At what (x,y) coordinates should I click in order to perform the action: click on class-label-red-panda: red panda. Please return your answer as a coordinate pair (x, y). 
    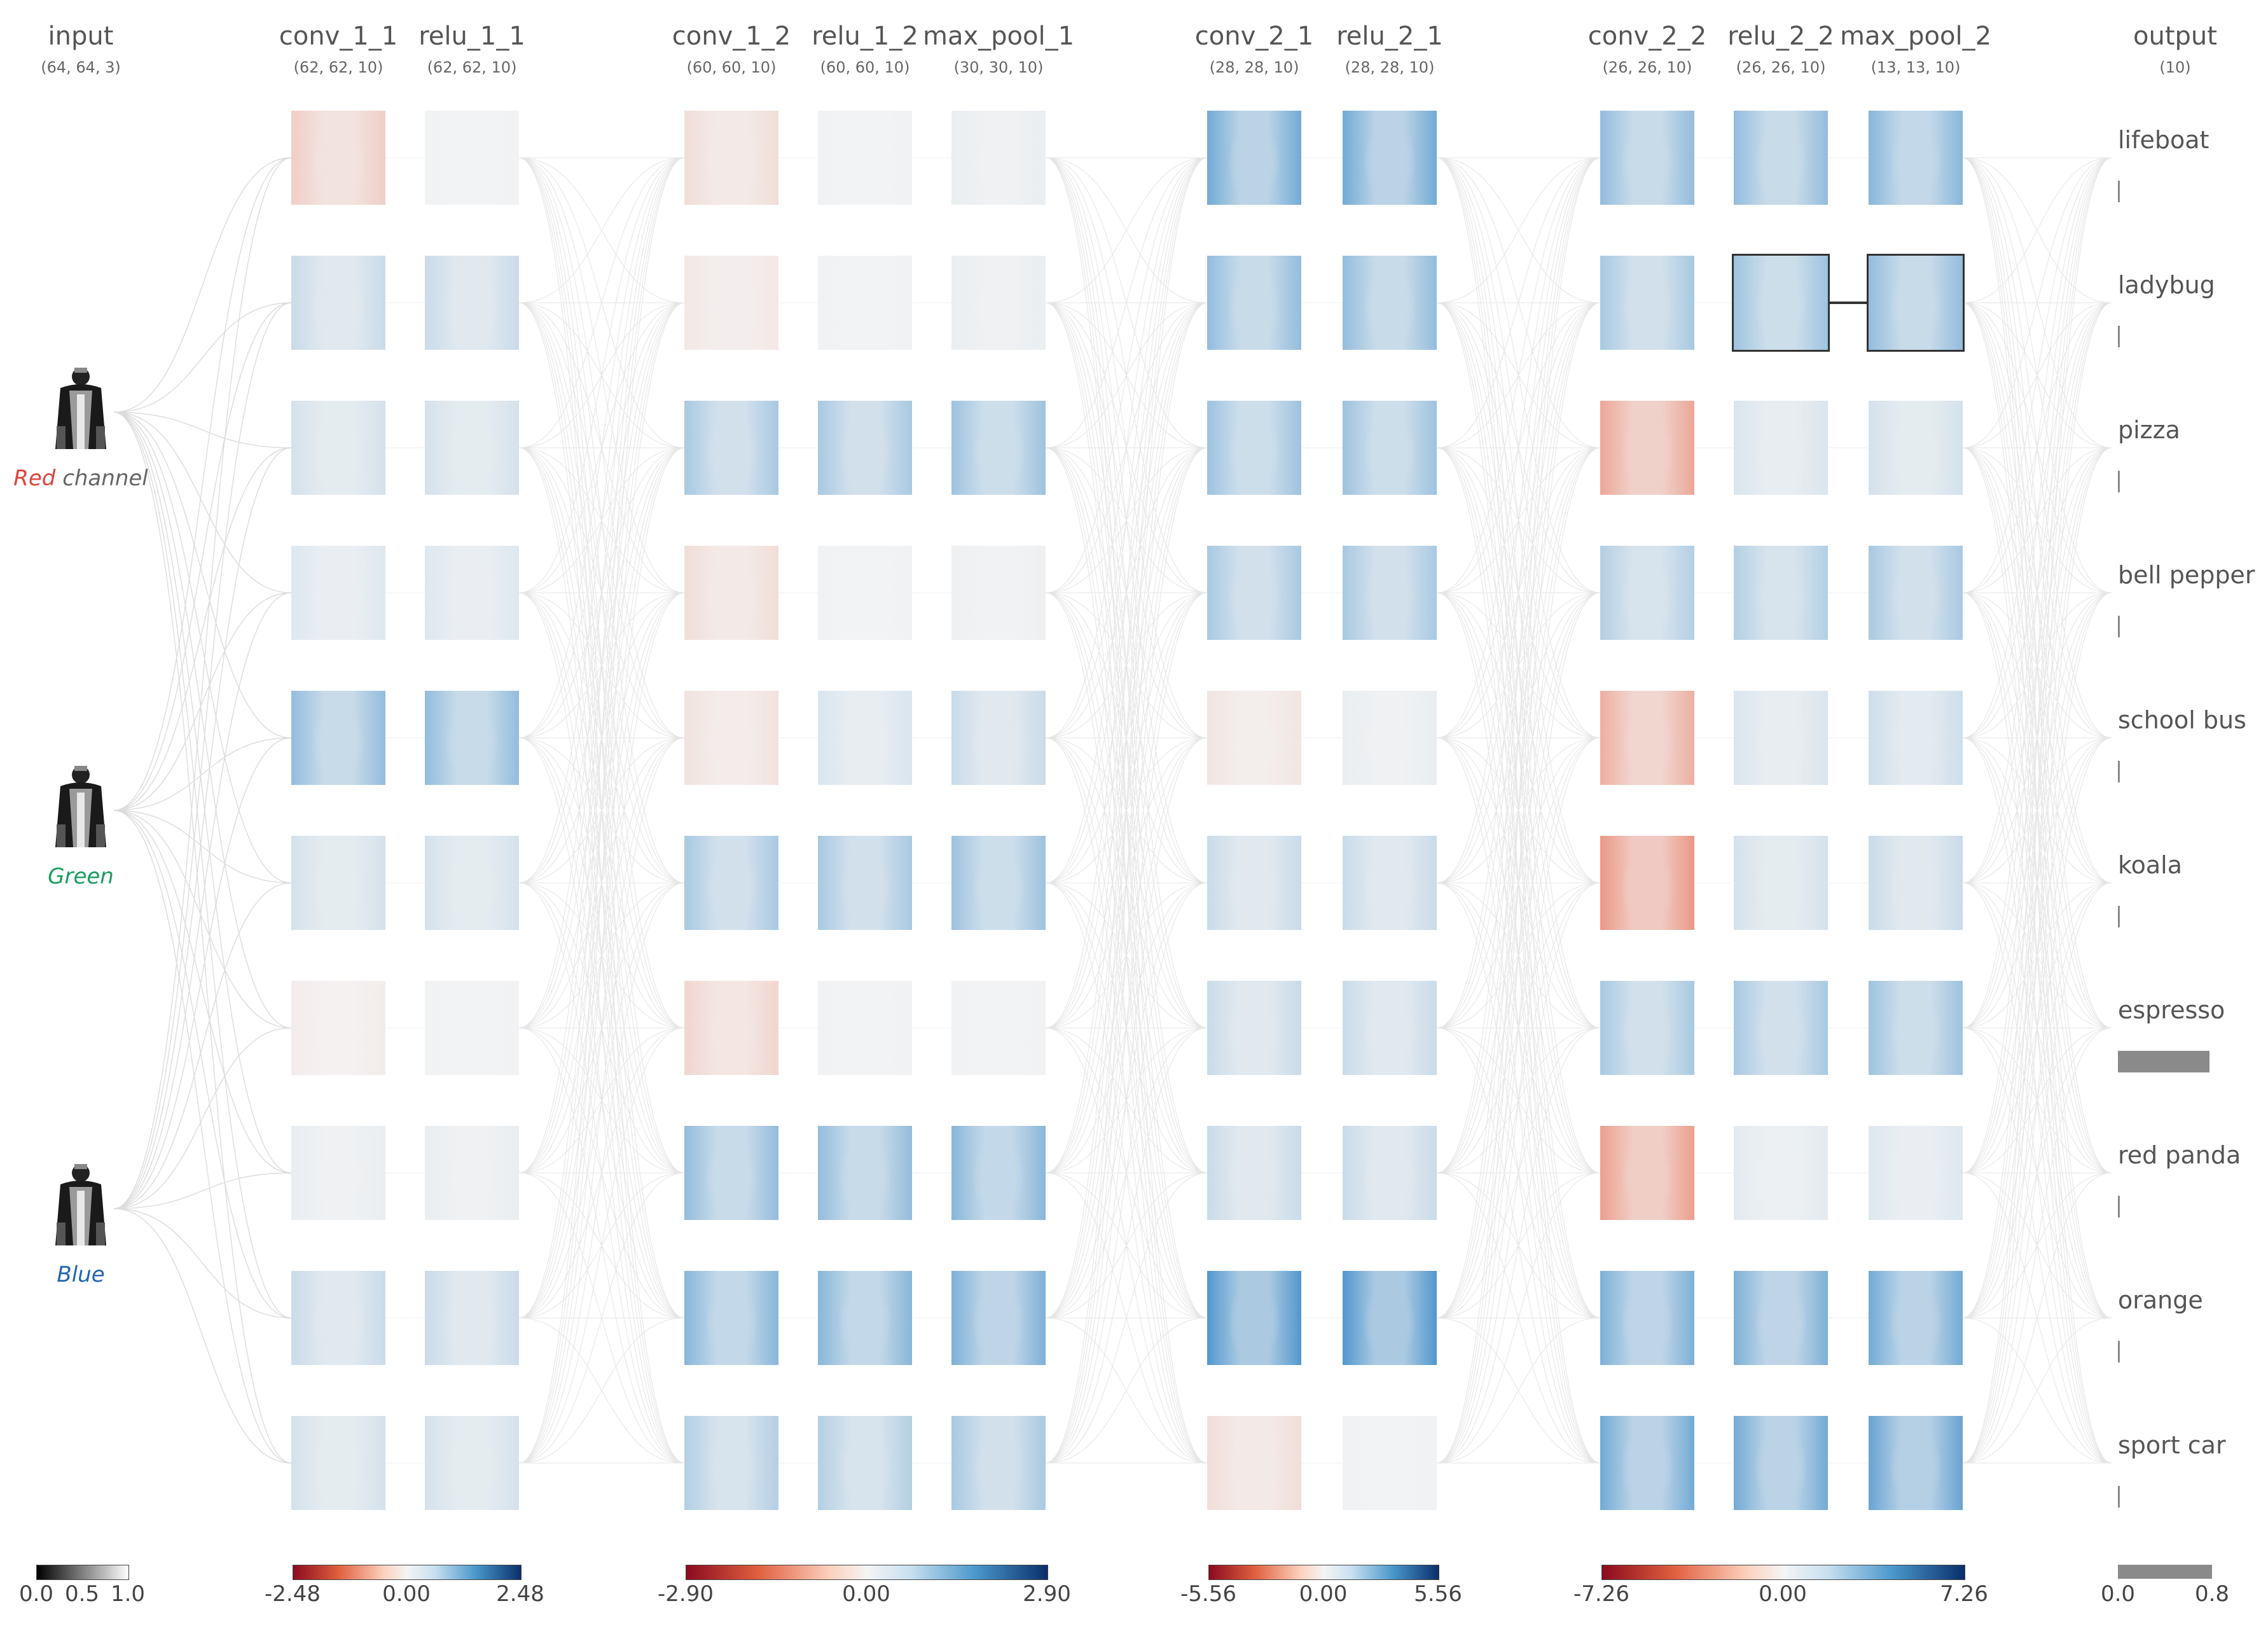
    Looking at the image, I should click on (2179, 1155).